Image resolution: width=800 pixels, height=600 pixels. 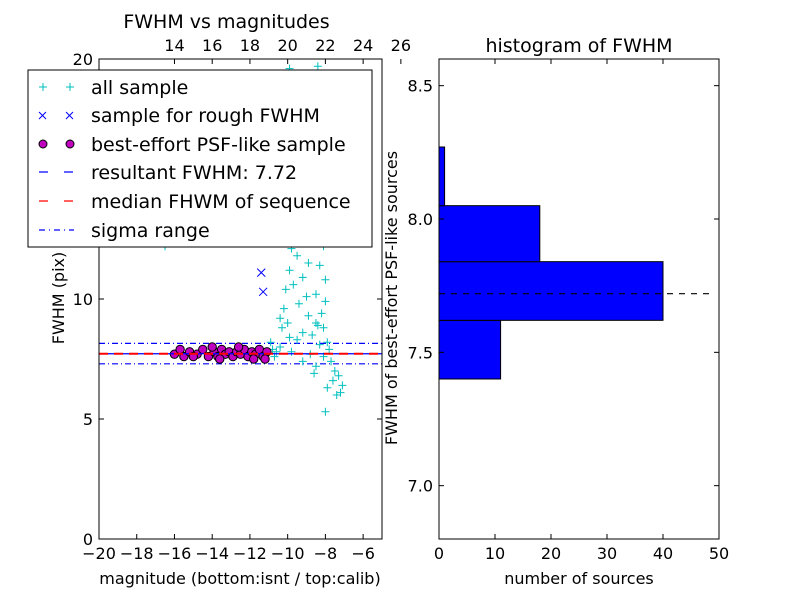 I want to click on y-tick-label: 7.0, so click(x=420, y=486).